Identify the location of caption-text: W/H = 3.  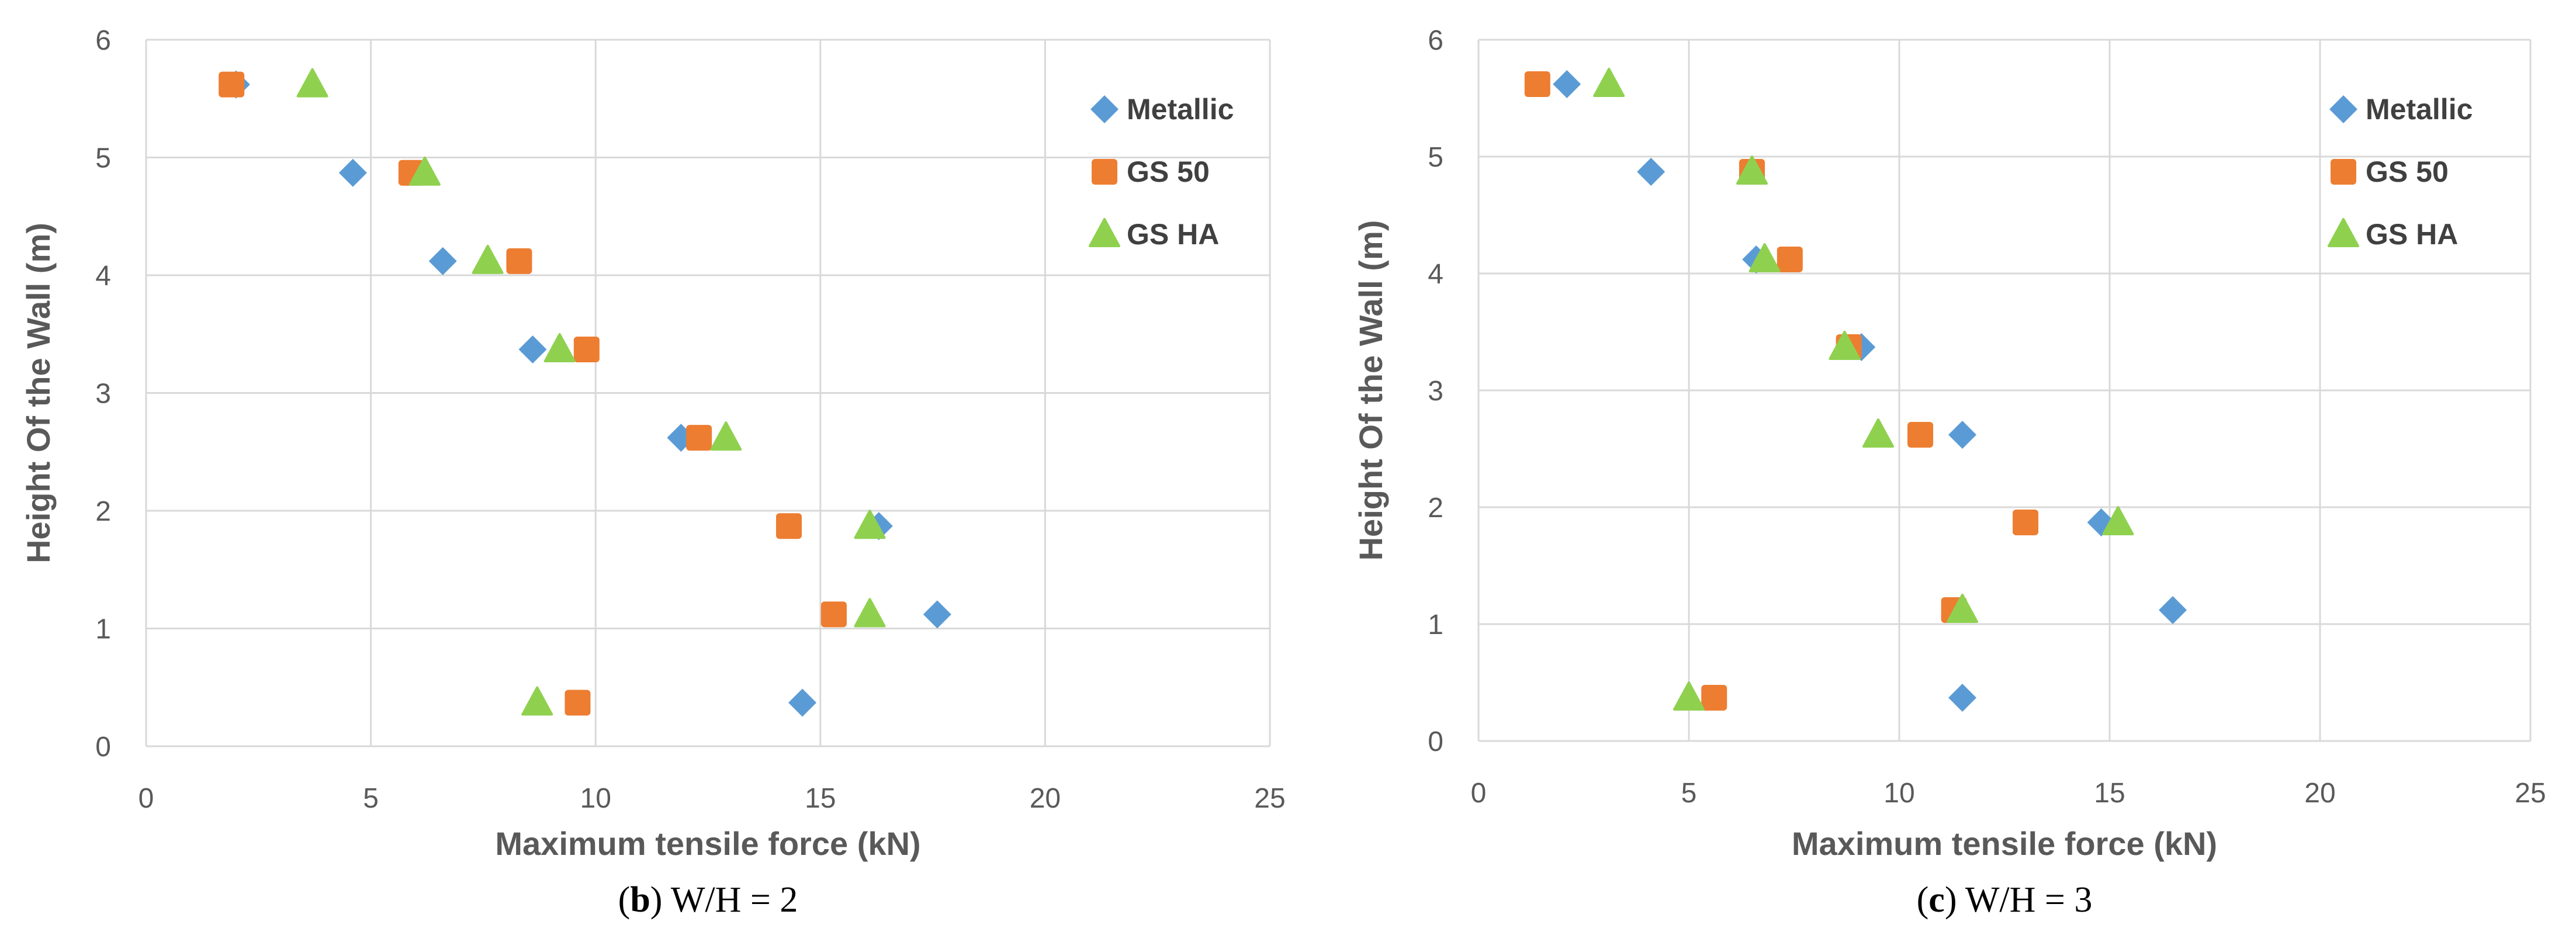
(2025, 900).